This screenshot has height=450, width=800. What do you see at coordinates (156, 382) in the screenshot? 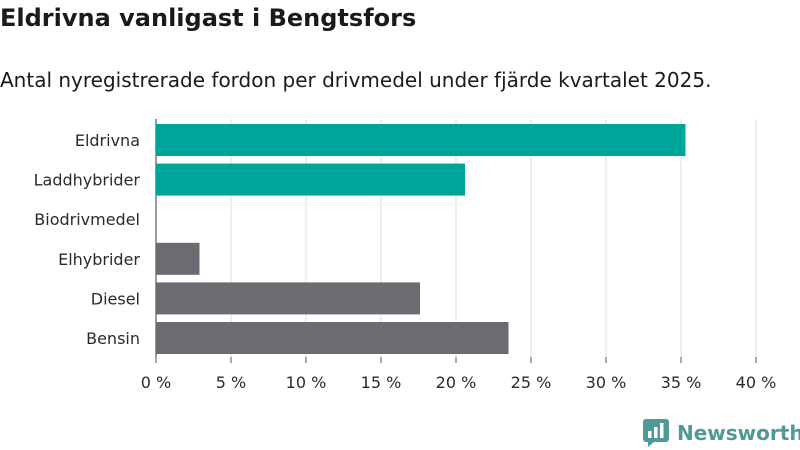
I see `x-tick-label: 0 %` at bounding box center [156, 382].